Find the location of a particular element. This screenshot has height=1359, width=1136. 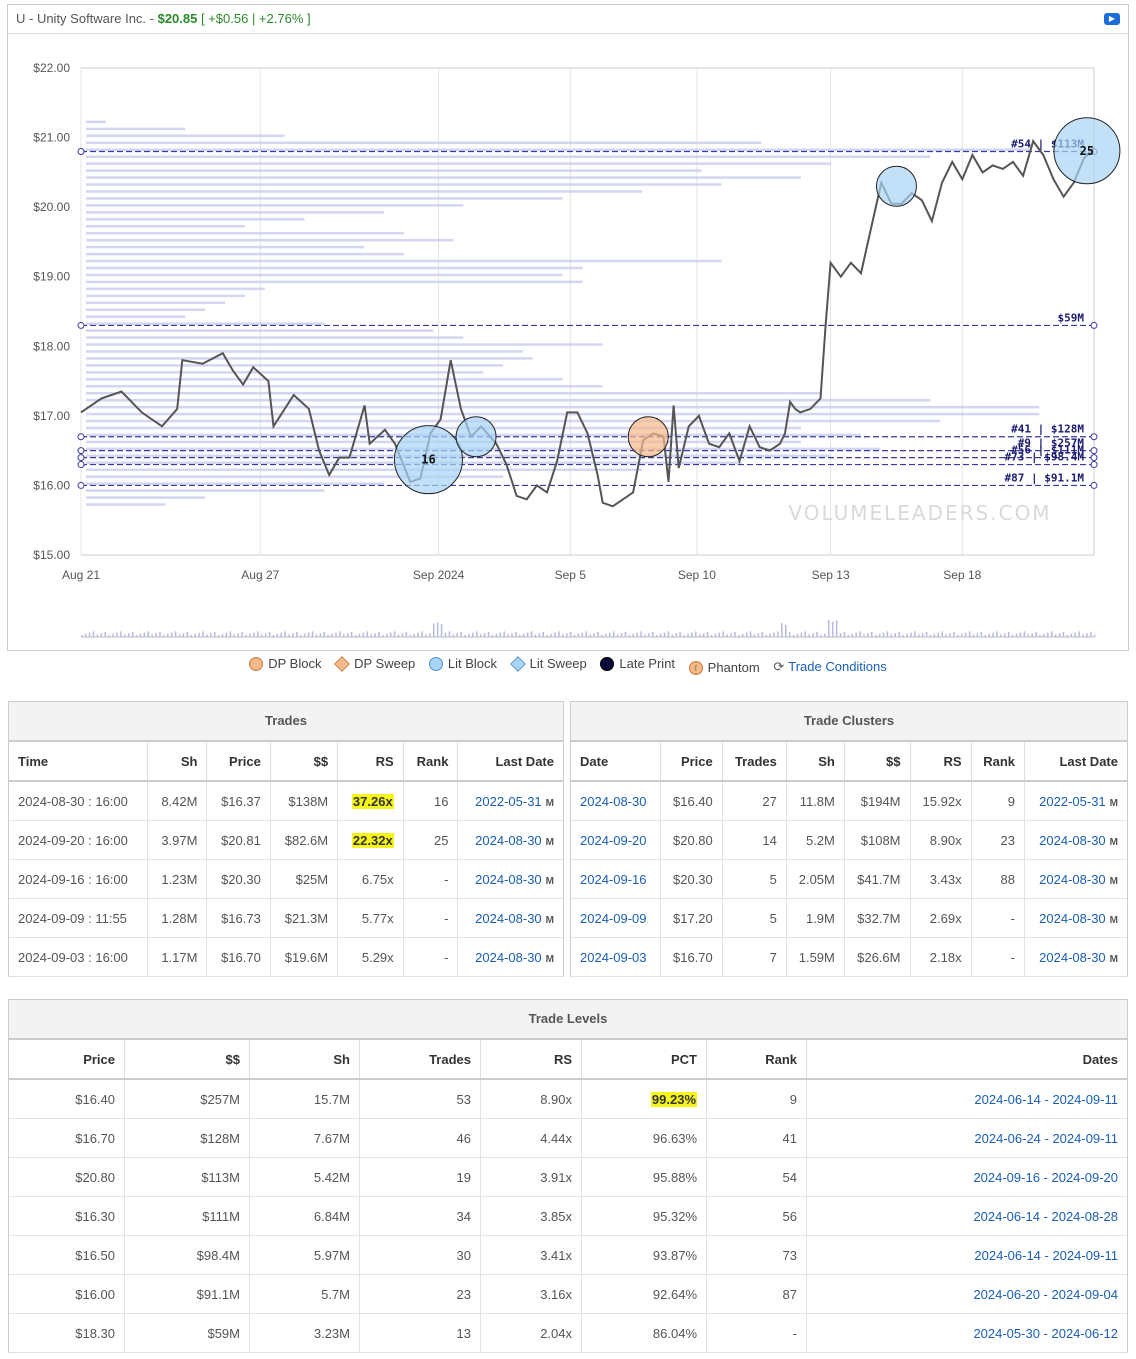

legend-lit-sweep: Lit Sweep is located at coordinates (548, 663).